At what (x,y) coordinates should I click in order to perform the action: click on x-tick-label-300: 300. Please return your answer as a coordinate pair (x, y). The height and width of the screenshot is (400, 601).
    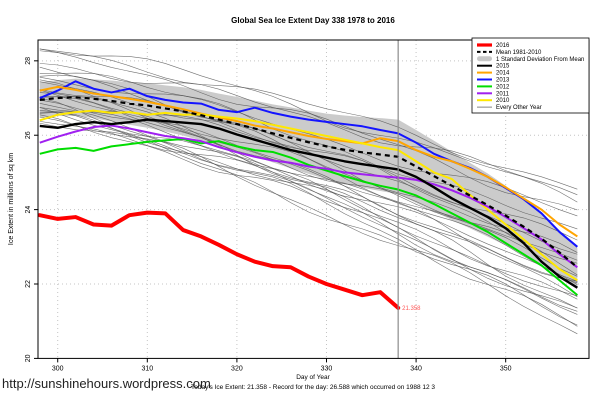
    Looking at the image, I should click on (58, 368).